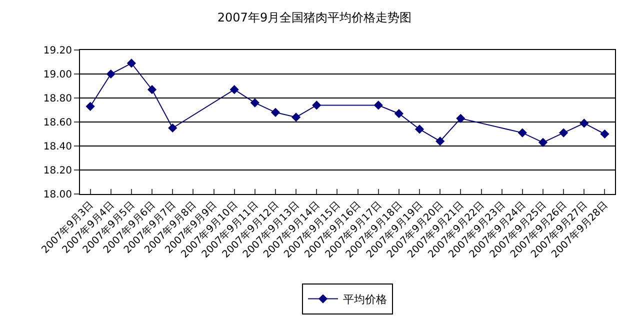  What do you see at coordinates (57, 123) in the screenshot?
I see `y-tick-label: 18.60` at bounding box center [57, 123].